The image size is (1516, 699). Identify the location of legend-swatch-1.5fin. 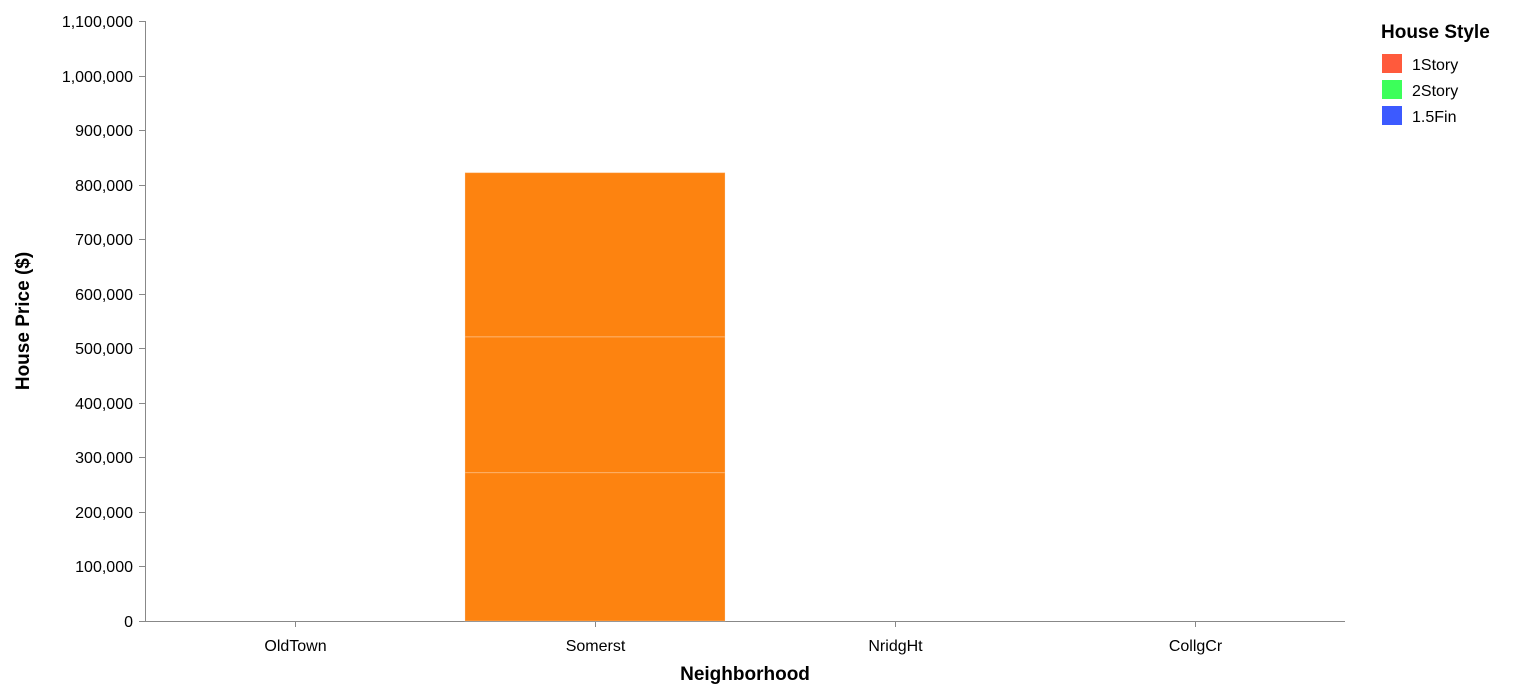
(1392, 115).